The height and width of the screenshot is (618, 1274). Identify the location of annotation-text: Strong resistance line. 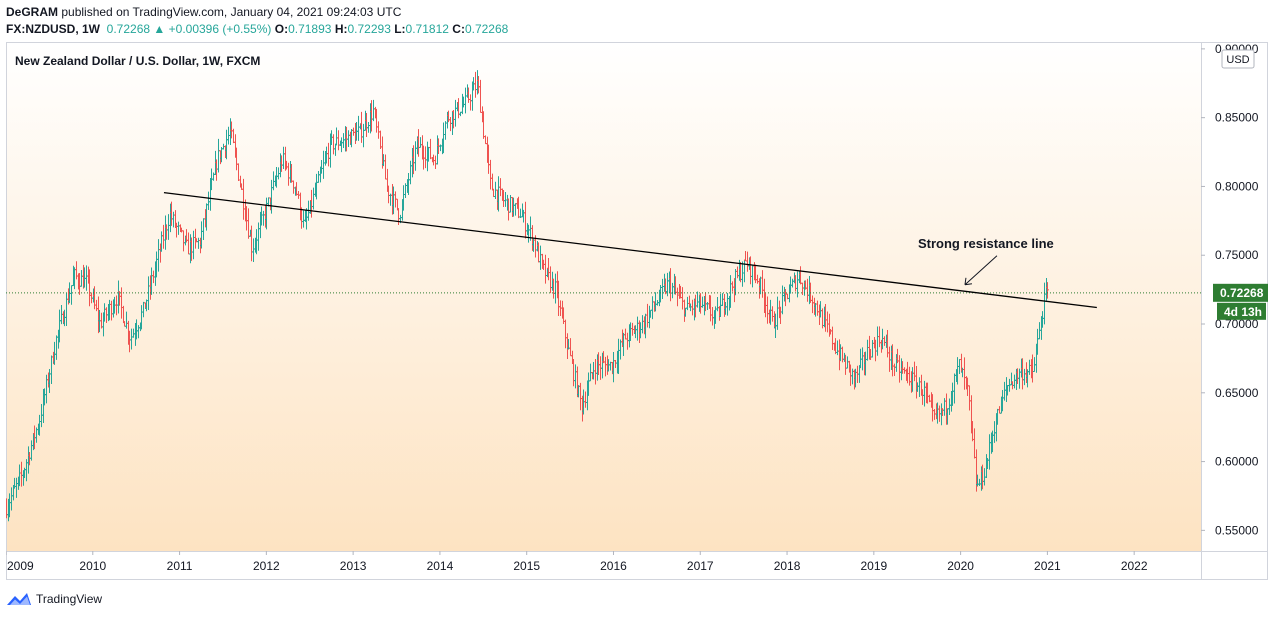
(986, 243).